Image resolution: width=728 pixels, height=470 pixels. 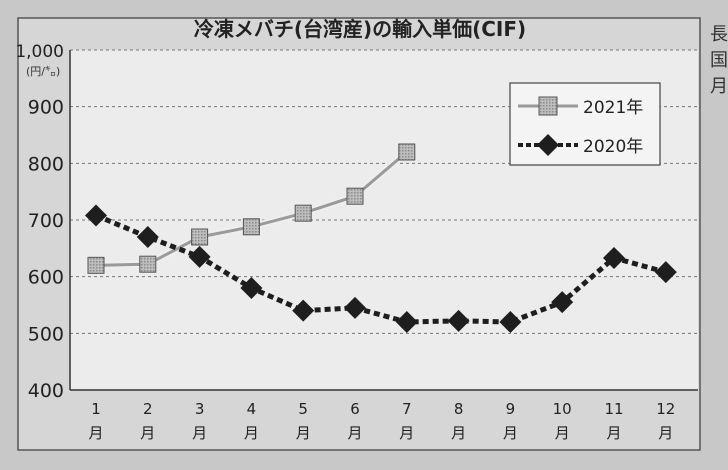 I want to click on x-tick-number: 1, so click(x=96, y=409).